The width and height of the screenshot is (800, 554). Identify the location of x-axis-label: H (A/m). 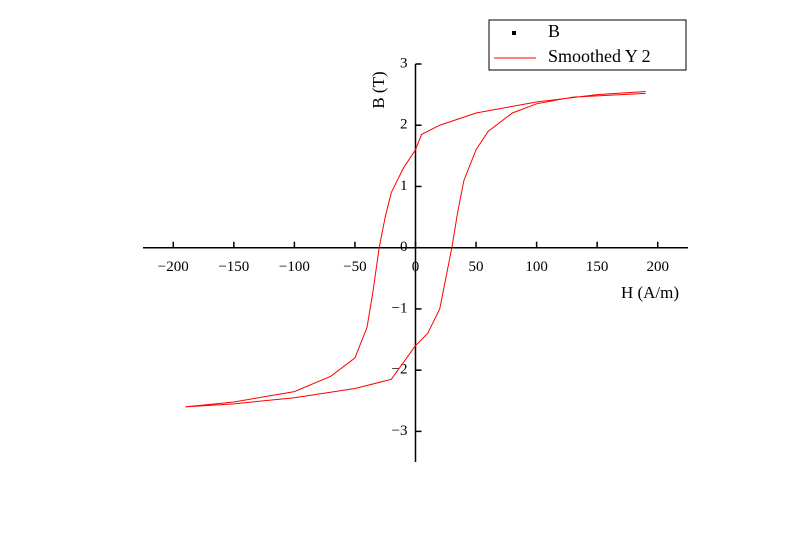
(650, 292).